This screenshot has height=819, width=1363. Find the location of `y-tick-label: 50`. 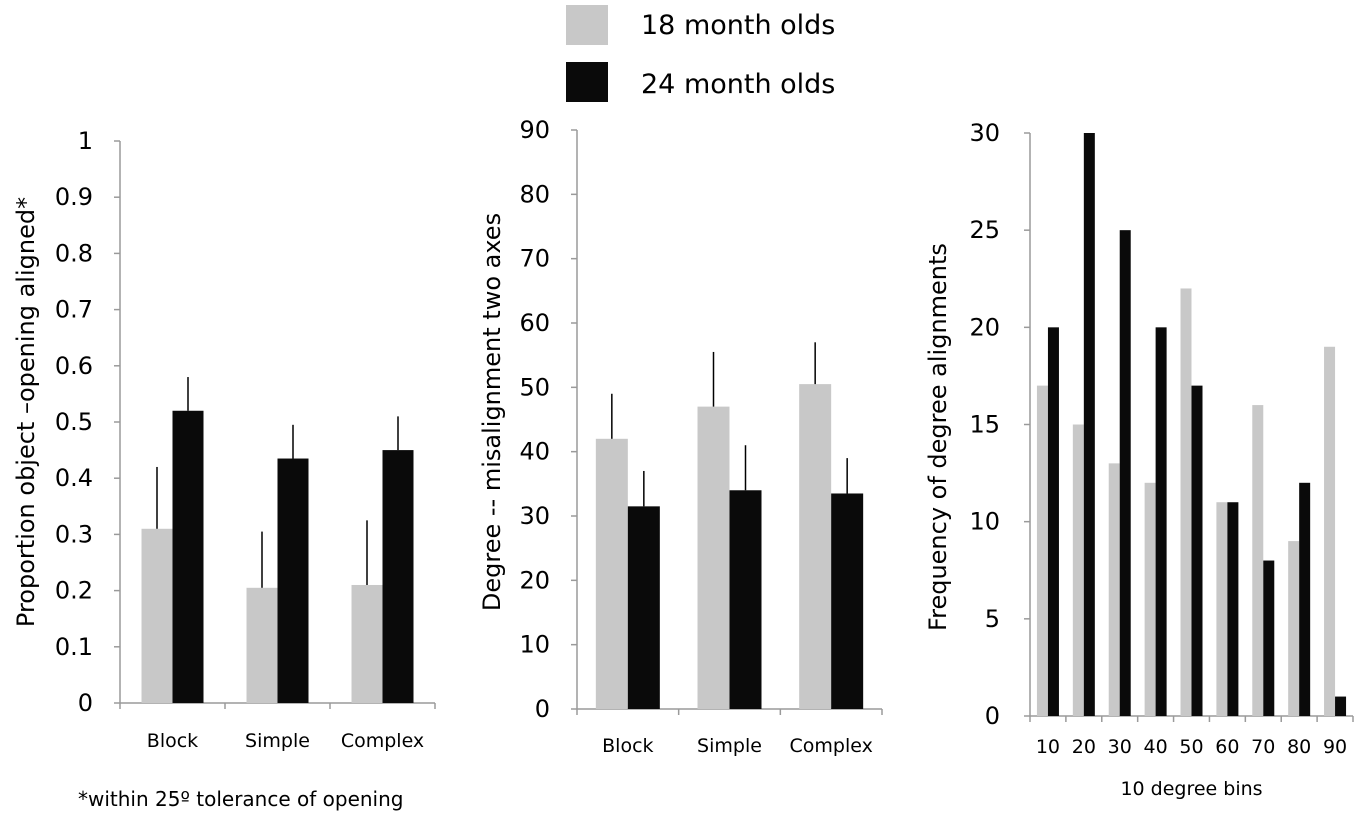

y-tick-label: 50 is located at coordinates (534, 387).